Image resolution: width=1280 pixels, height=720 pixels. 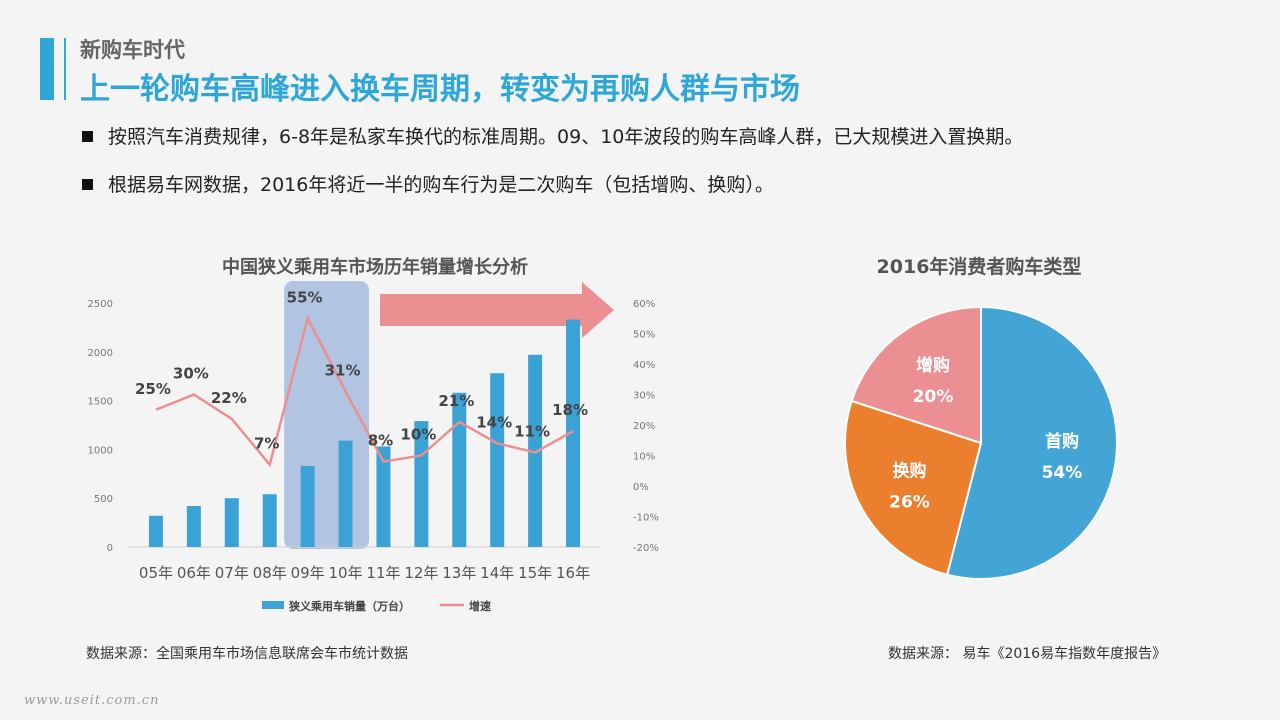 I want to click on growth-data-label: 25%, so click(x=153, y=389).